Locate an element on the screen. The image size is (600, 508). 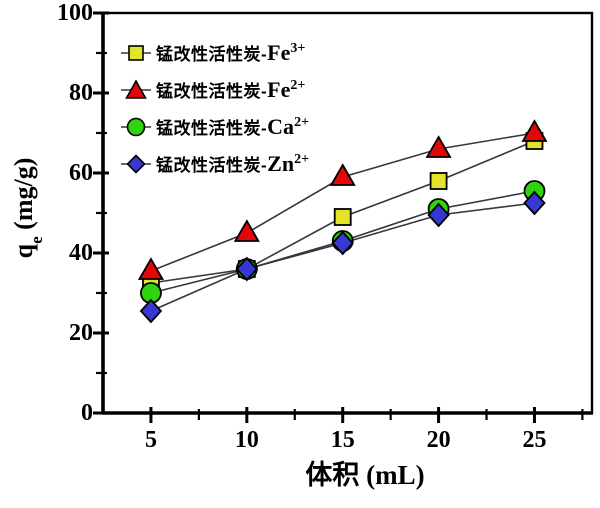
legend-label-fe2: 锰改性活性炭-Fe2+ is located at coordinates (231, 89).